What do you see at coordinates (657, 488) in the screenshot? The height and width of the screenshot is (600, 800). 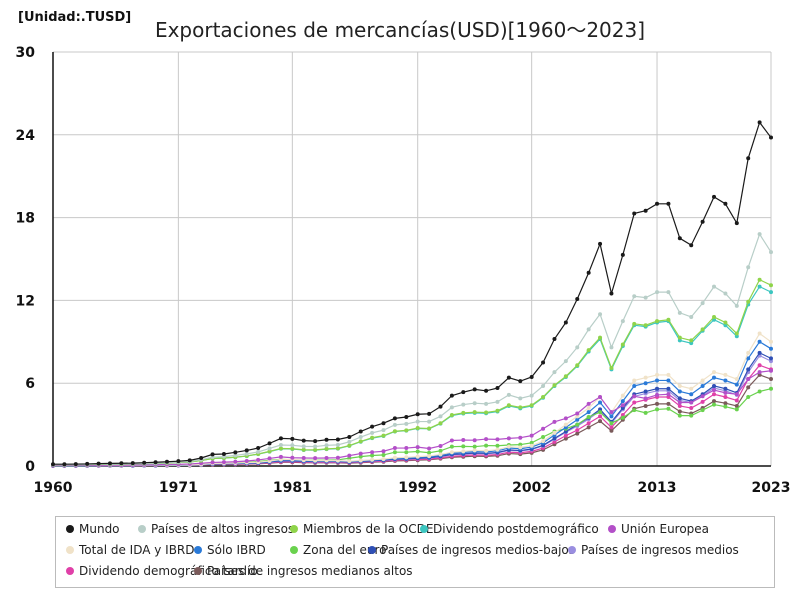 I see `x-tick-label: 2013` at bounding box center [657, 488].